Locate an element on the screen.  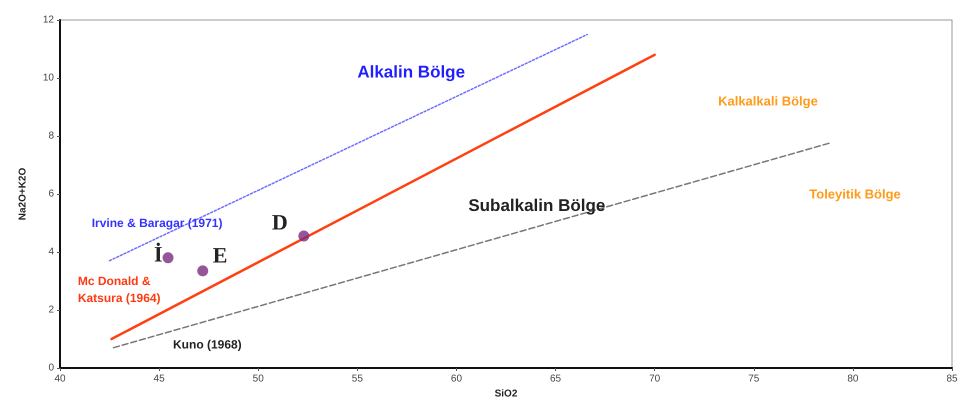
annotation: D is located at coordinates (280, 222).